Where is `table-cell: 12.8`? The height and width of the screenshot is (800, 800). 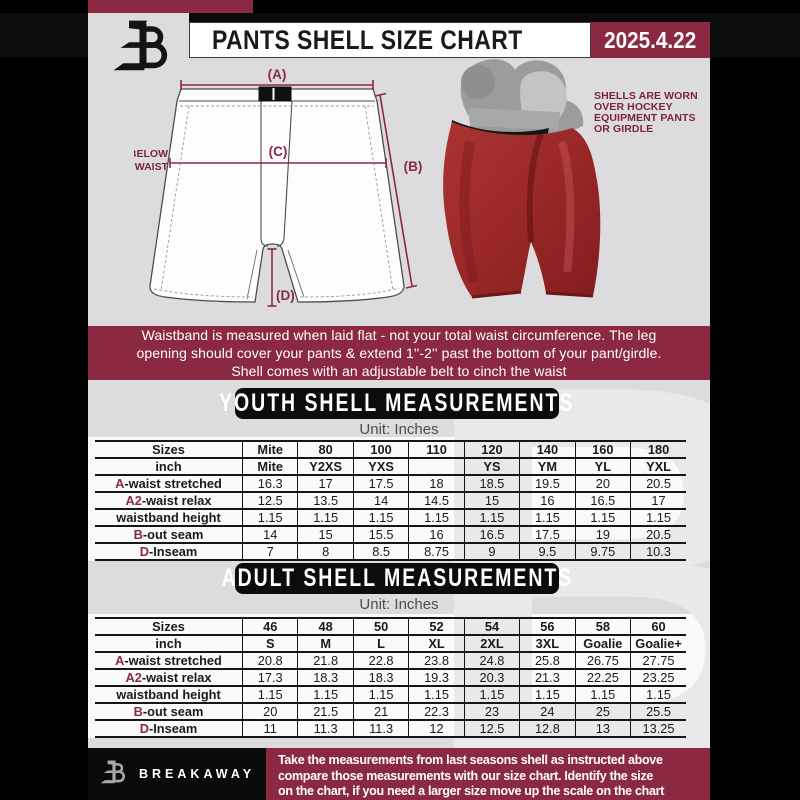
table-cell: 12.8 is located at coordinates (547, 728).